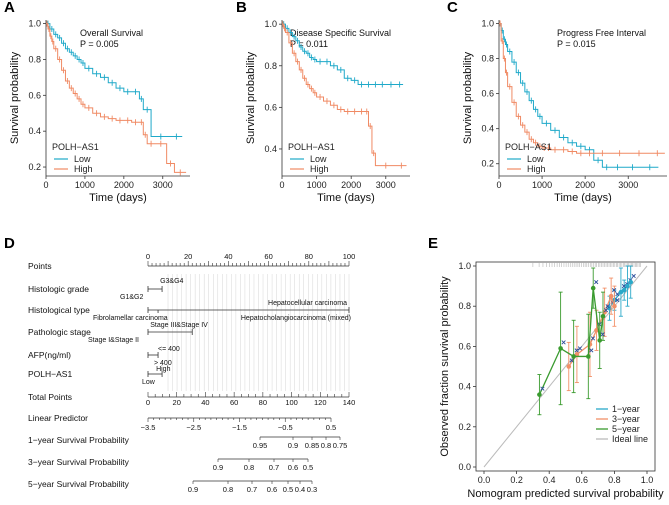 The height and width of the screenshot is (505, 669). Describe the element at coordinates (49, 355) in the screenshot. I see `nomogram-row-label: AFP(ng/ml)` at that location.